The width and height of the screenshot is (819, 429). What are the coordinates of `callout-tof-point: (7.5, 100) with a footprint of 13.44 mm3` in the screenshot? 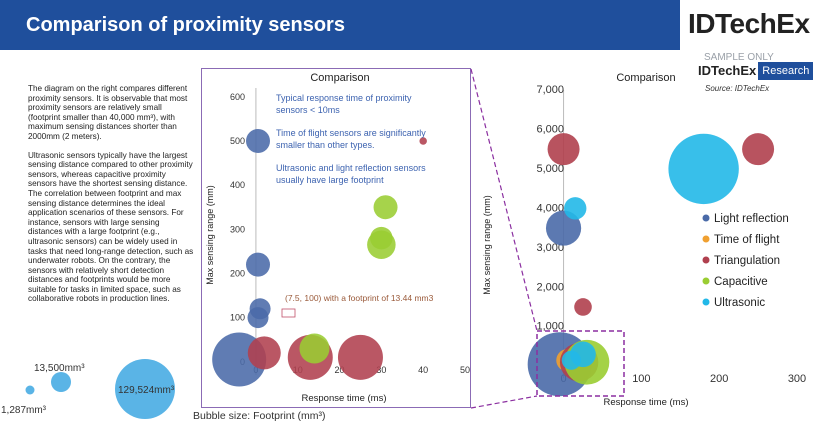 It's located at (359, 298).